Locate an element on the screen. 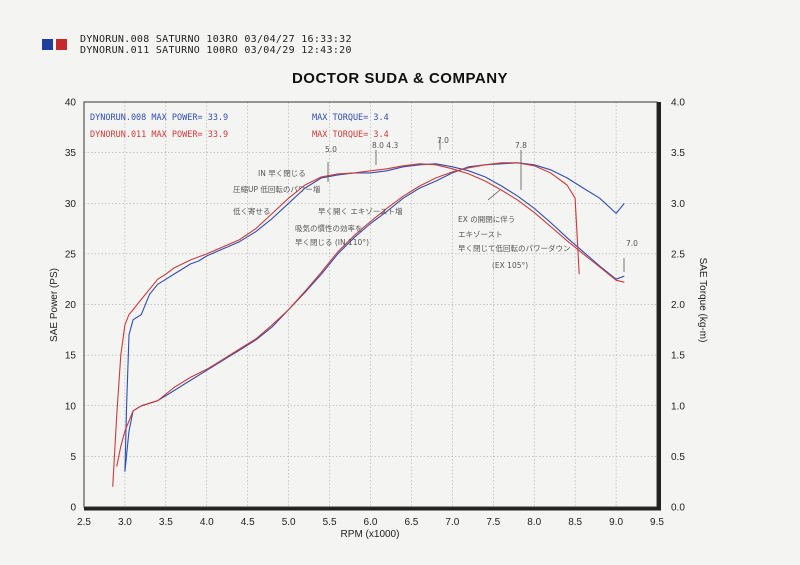 The height and width of the screenshot is (565, 800). chart-title: DOCTOR SUDA & COMPANY is located at coordinates (400, 78).